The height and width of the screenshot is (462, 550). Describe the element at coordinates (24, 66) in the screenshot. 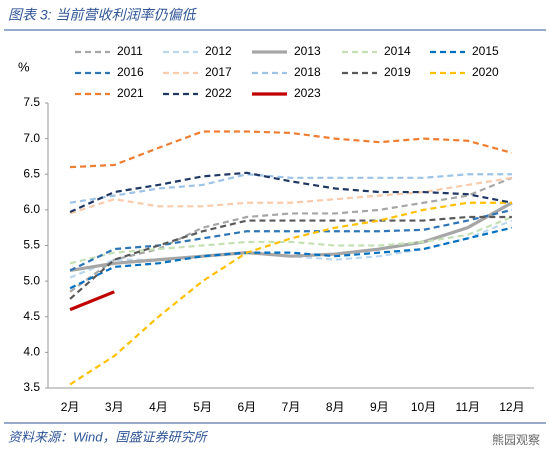

I see `y-axis-label: %` at that location.